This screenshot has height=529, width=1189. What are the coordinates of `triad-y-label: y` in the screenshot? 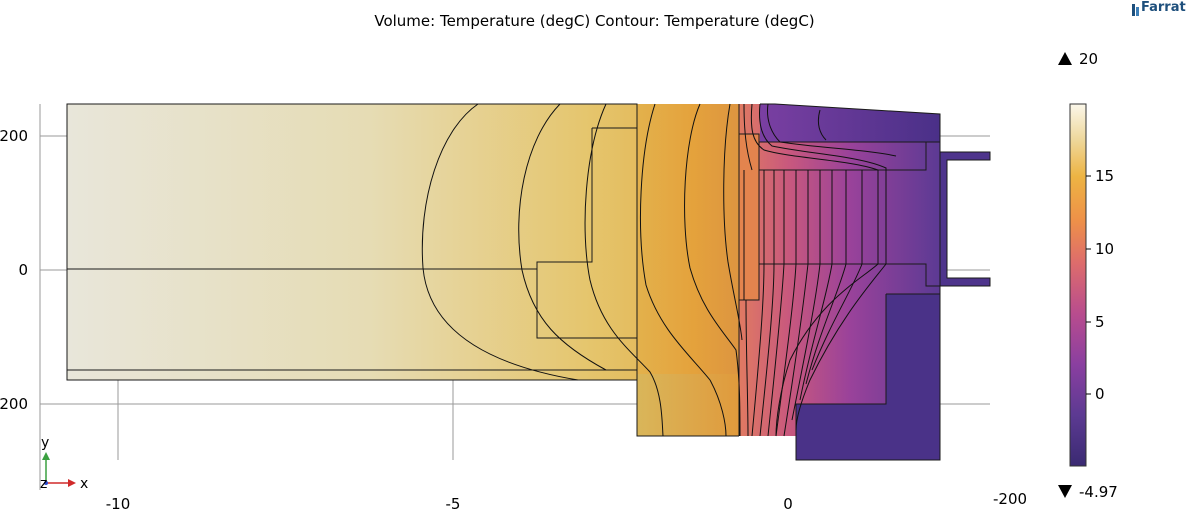 It's located at (45, 443).